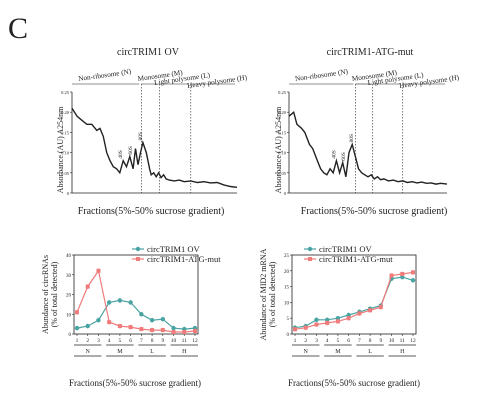 The width and height of the screenshot is (493, 404). Describe the element at coordinates (18, 28) in the screenshot. I see `panel-label: C` at that location.